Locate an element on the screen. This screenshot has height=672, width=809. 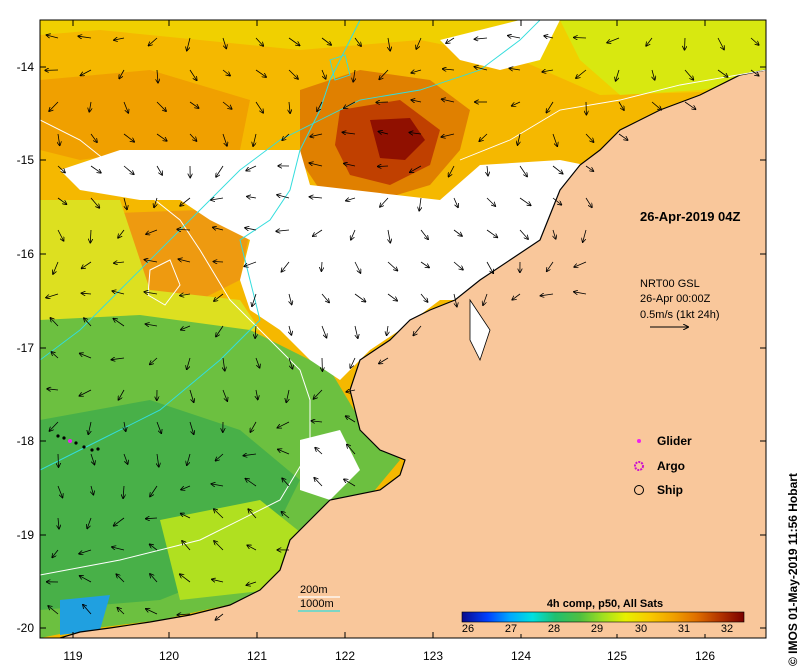
glider-legend-label: Glider is located at coordinates (674, 441).